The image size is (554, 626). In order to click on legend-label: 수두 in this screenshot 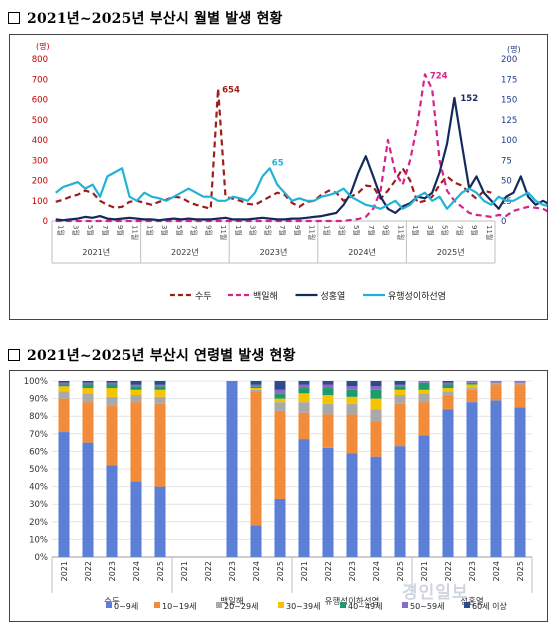, I will do `click(203, 296)`.